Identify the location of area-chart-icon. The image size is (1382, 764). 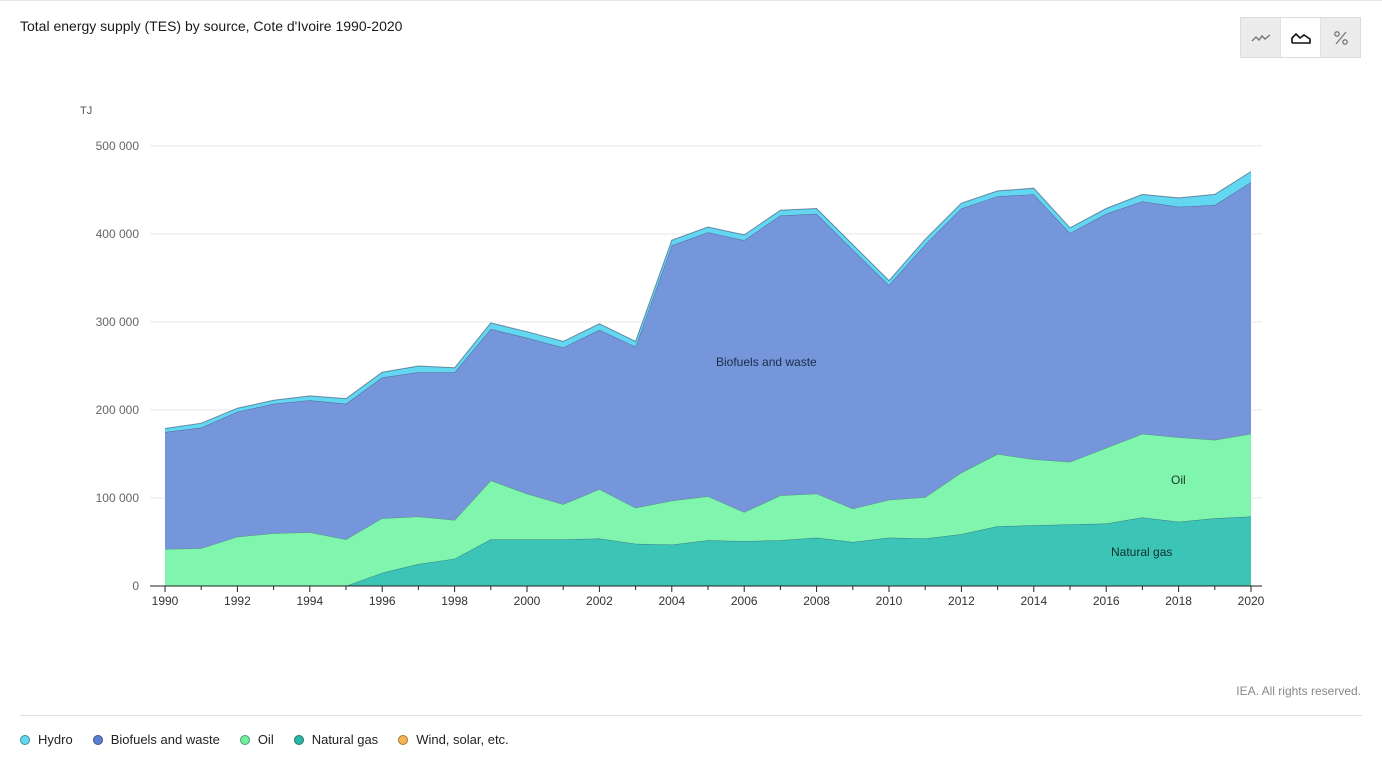
(1300, 38).